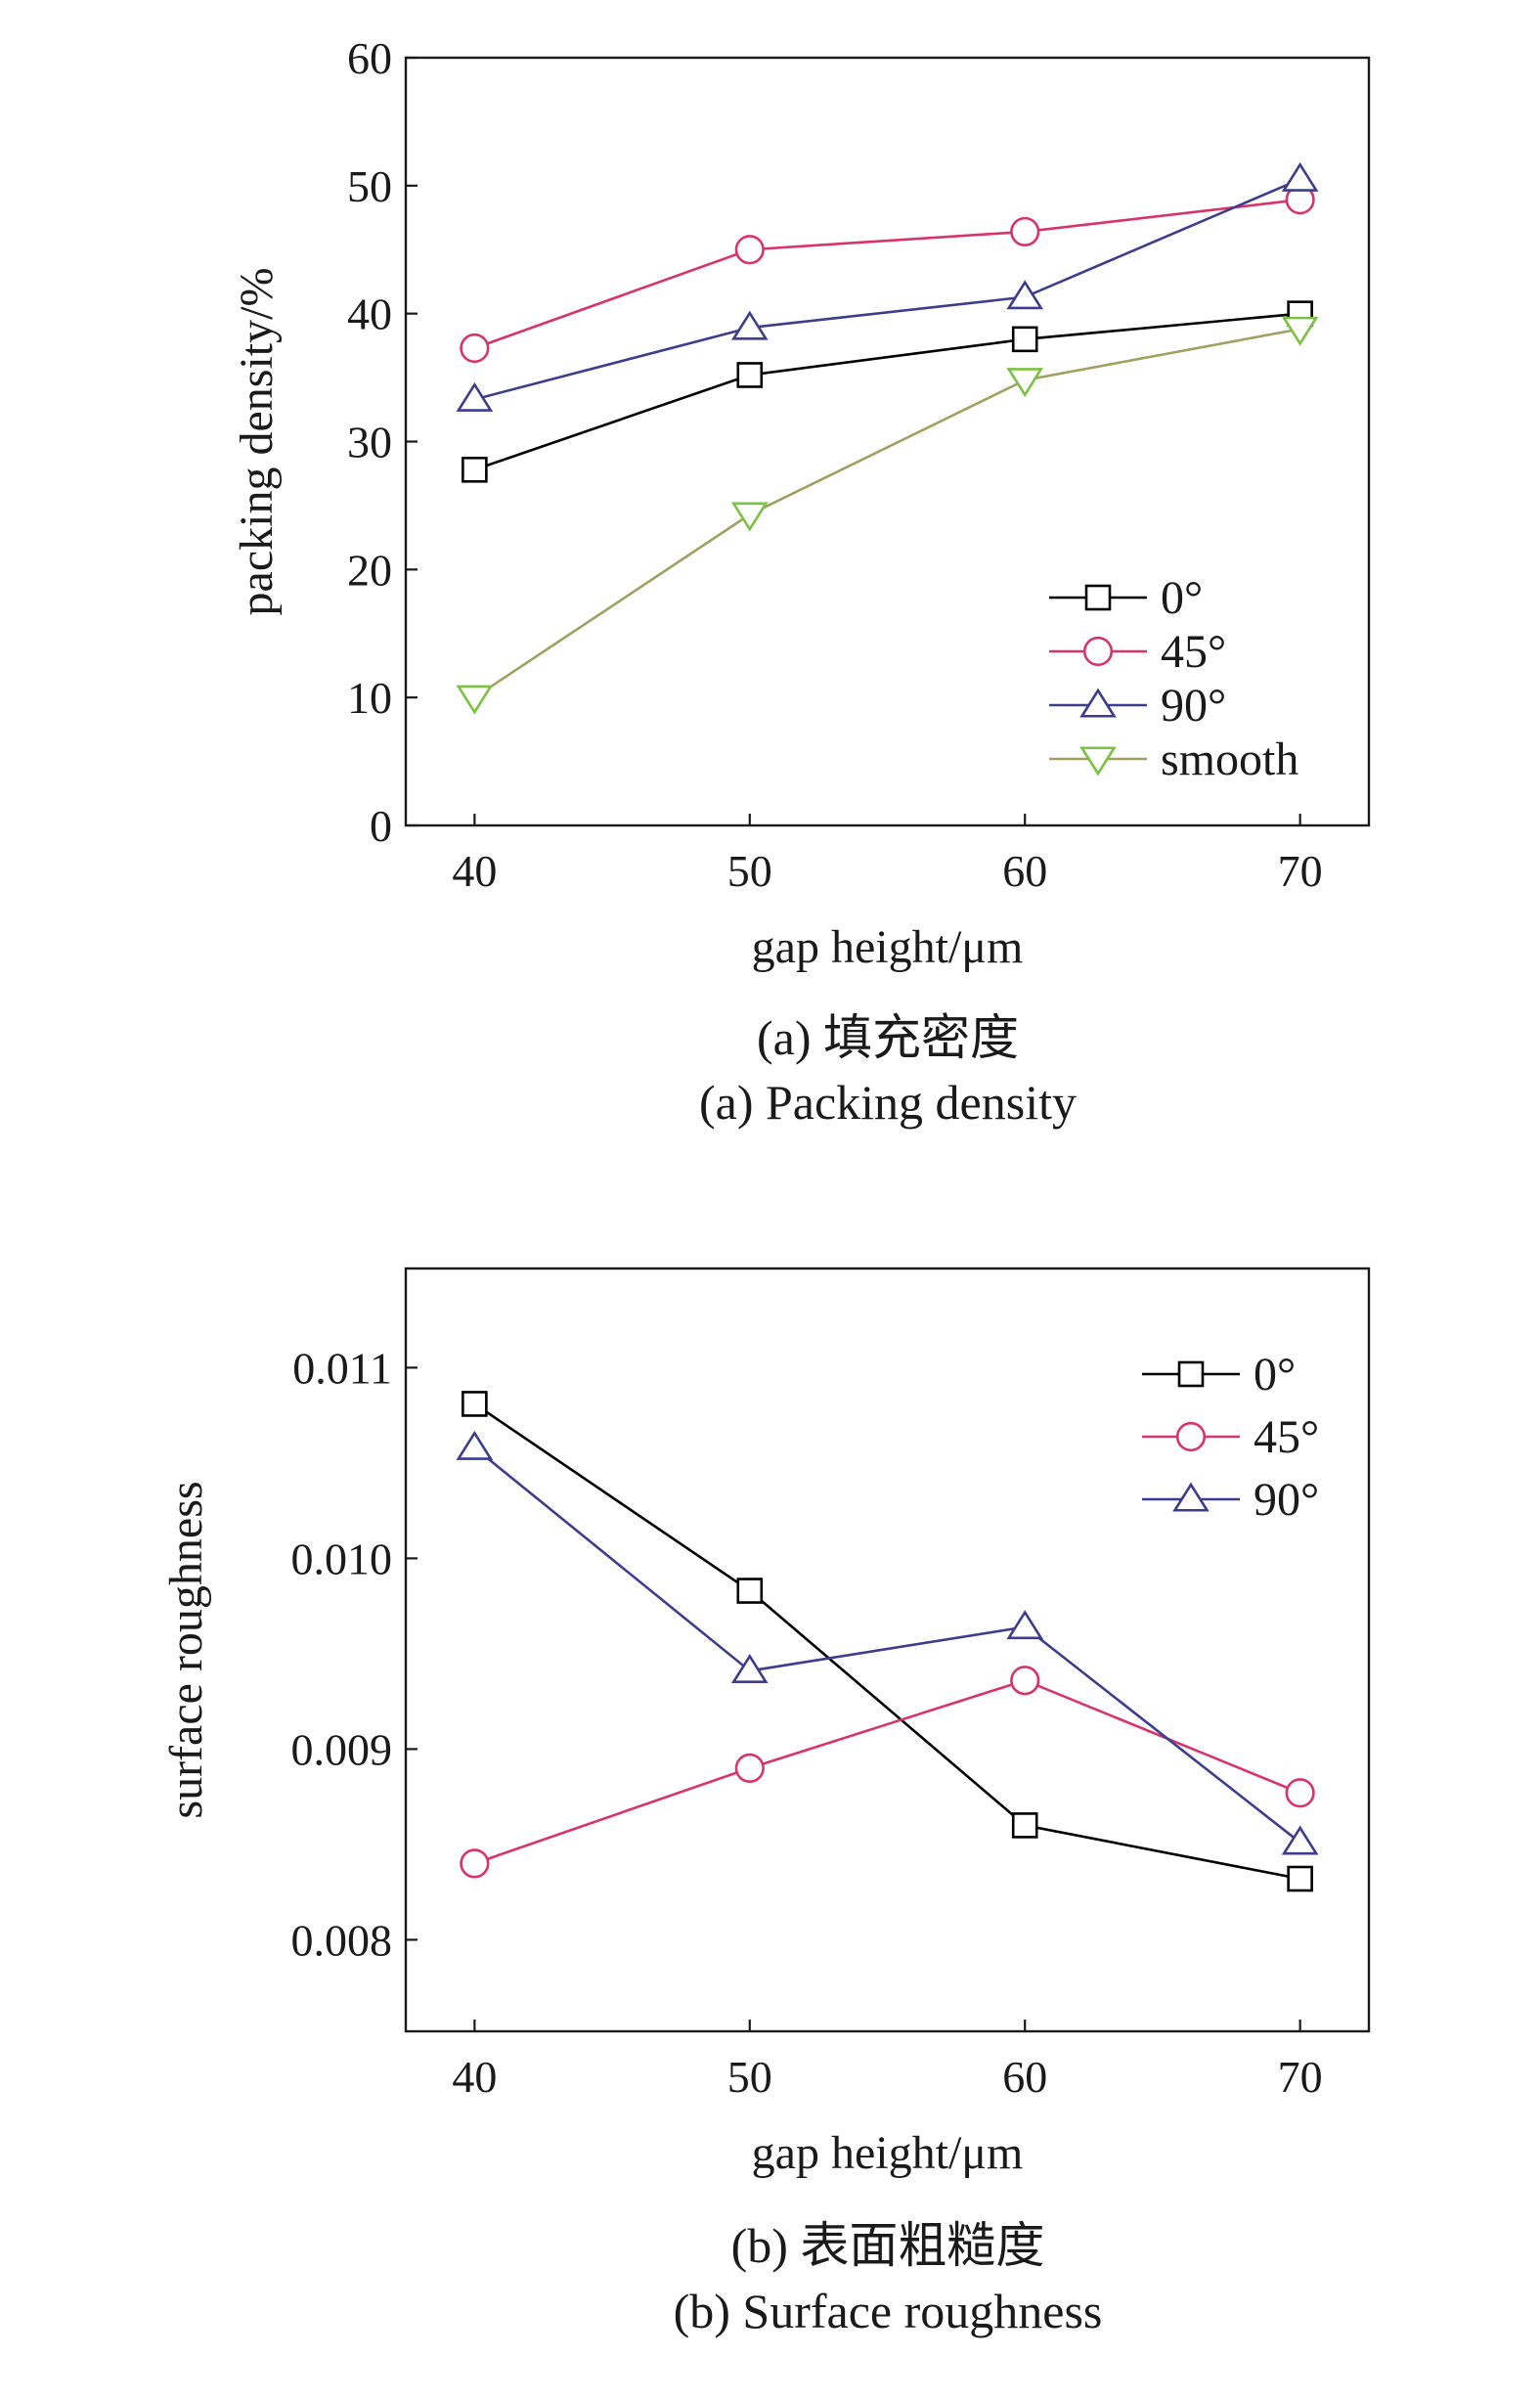 This screenshot has height=2401, width=1540. I want to click on legend: 0°45°90°smooth, so click(1173, 679).